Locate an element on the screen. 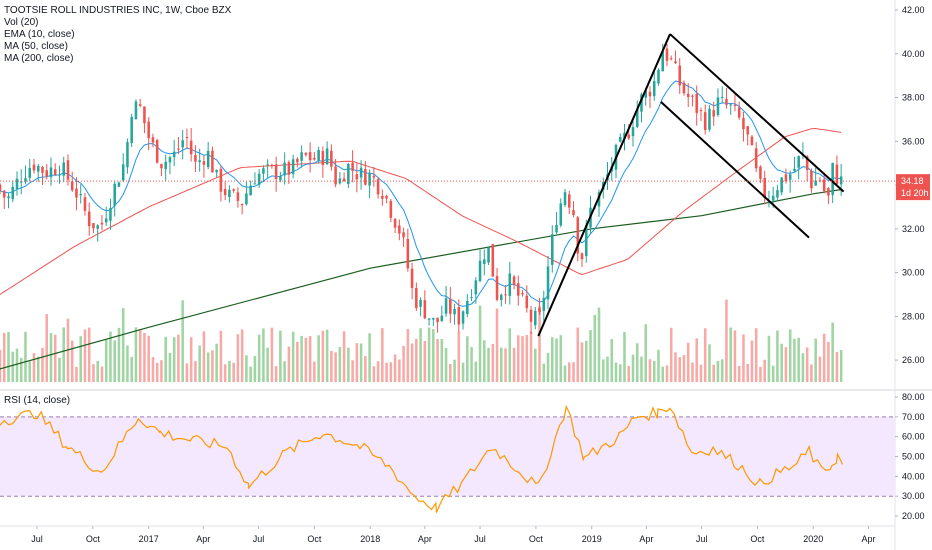 The image size is (932, 550). time-tick-label: Apr is located at coordinates (646, 539).